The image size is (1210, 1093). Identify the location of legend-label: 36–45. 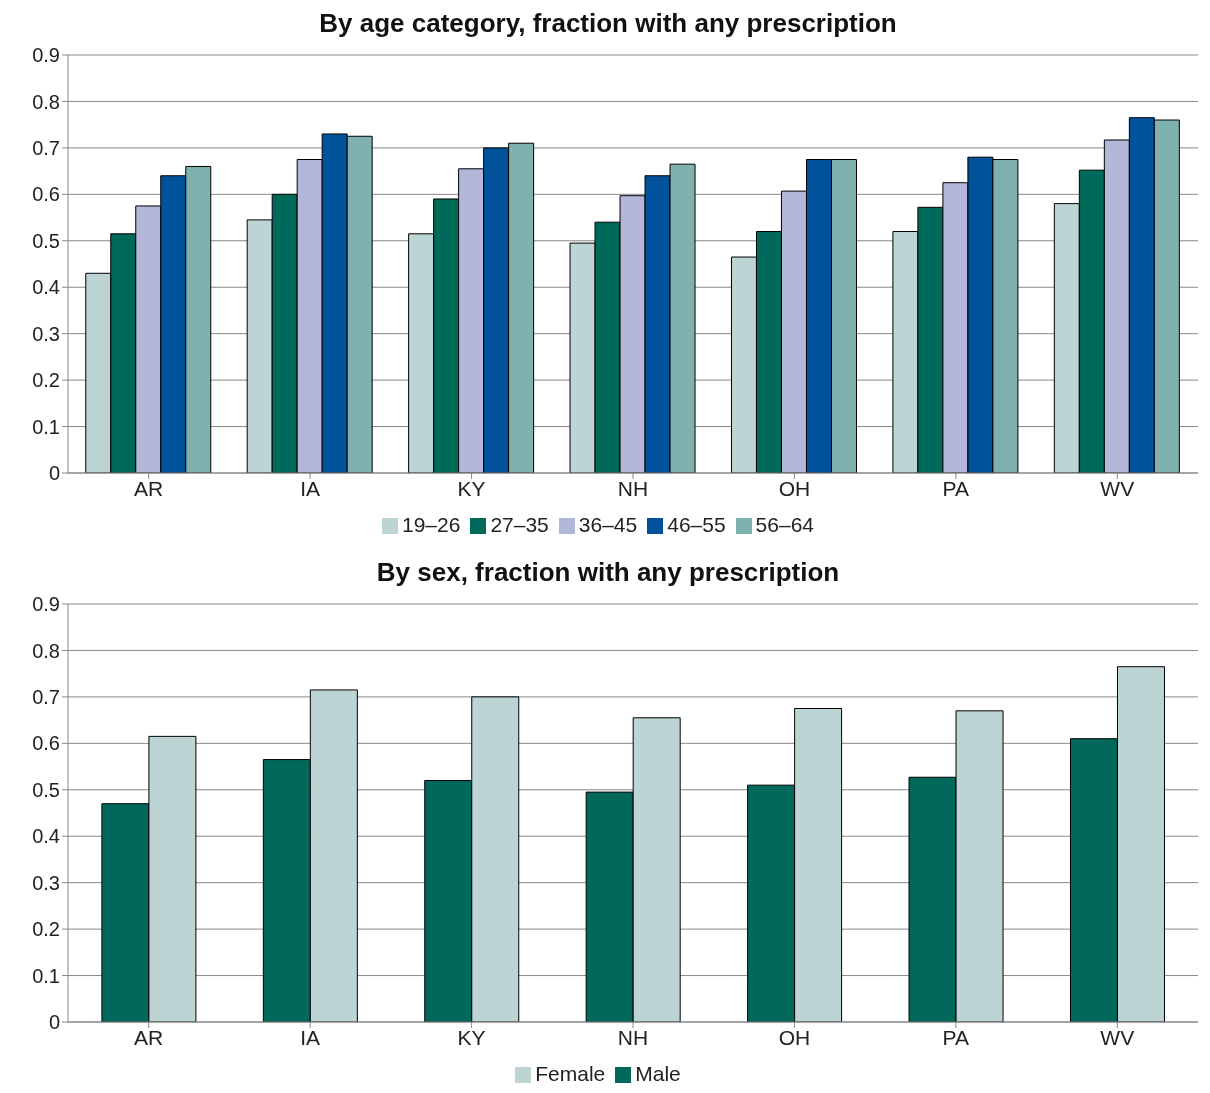
(608, 524).